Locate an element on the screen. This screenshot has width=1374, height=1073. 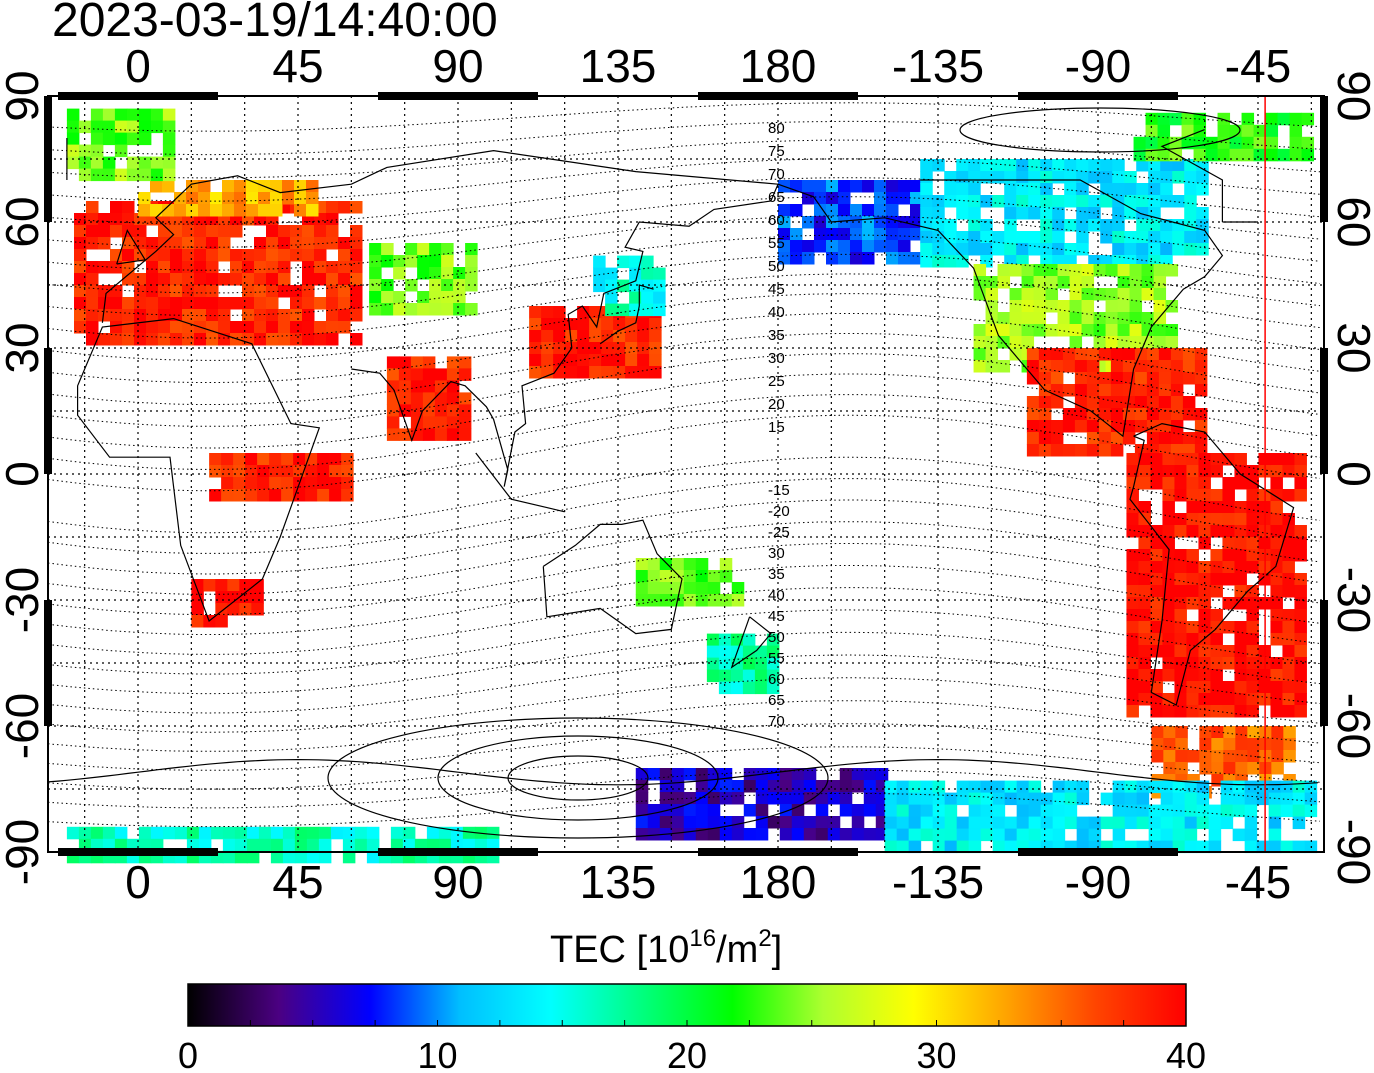
tec-patch is located at coordinates (595, 342).